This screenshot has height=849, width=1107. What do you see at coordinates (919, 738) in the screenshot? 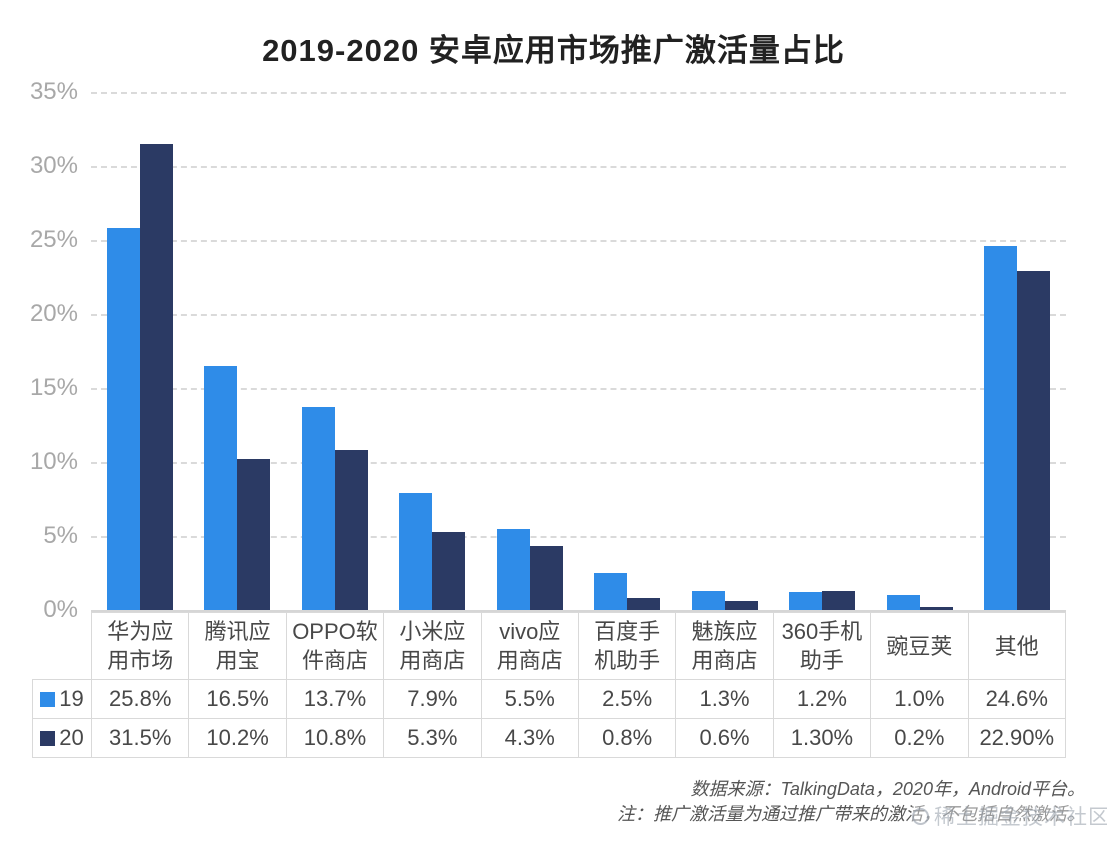
I see `value-cell: 0.2%` at bounding box center [919, 738].